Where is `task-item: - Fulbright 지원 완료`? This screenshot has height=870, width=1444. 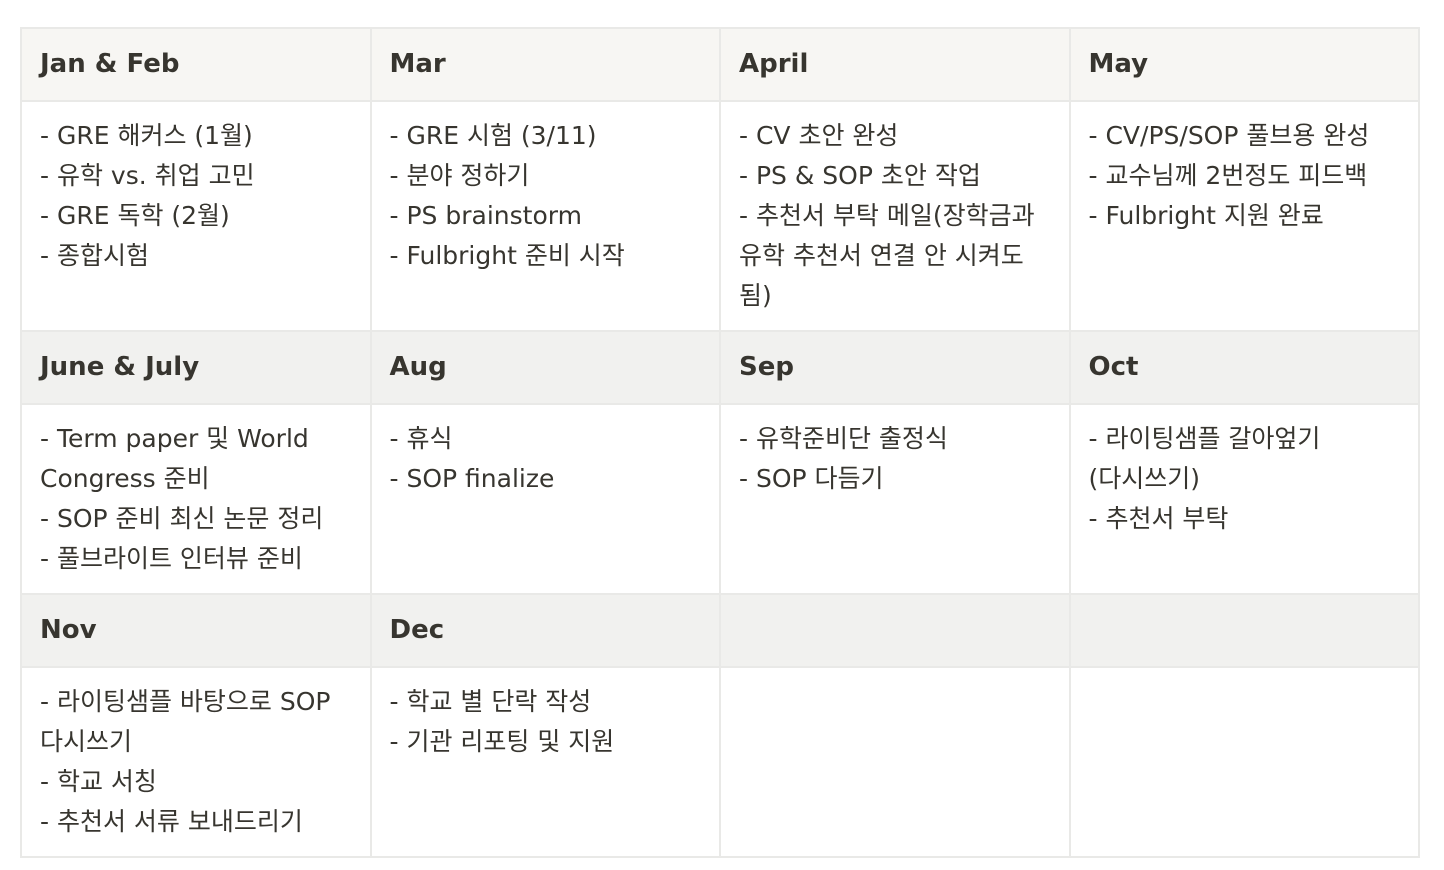 task-item: - Fulbright 지원 완료 is located at coordinates (1206, 215).